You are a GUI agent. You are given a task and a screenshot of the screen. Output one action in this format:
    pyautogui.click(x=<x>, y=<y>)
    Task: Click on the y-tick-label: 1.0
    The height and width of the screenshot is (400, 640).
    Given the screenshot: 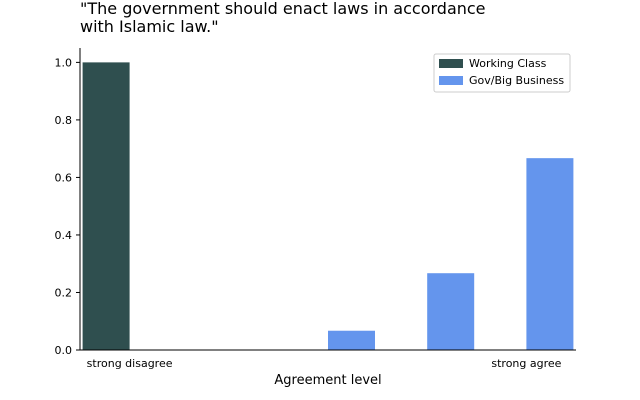 What is the action you would take?
    pyautogui.click(x=64, y=62)
    